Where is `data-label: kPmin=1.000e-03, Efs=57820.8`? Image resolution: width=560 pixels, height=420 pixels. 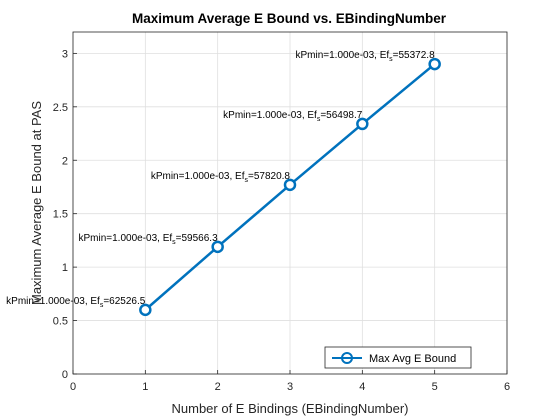
data-label: kPmin=1.000e-03, Efs=57820.8 is located at coordinates (221, 177).